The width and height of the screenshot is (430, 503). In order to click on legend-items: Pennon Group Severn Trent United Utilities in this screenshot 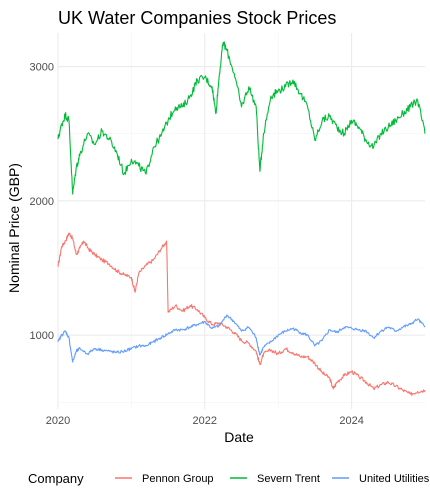, I will do `click(272, 479)`.